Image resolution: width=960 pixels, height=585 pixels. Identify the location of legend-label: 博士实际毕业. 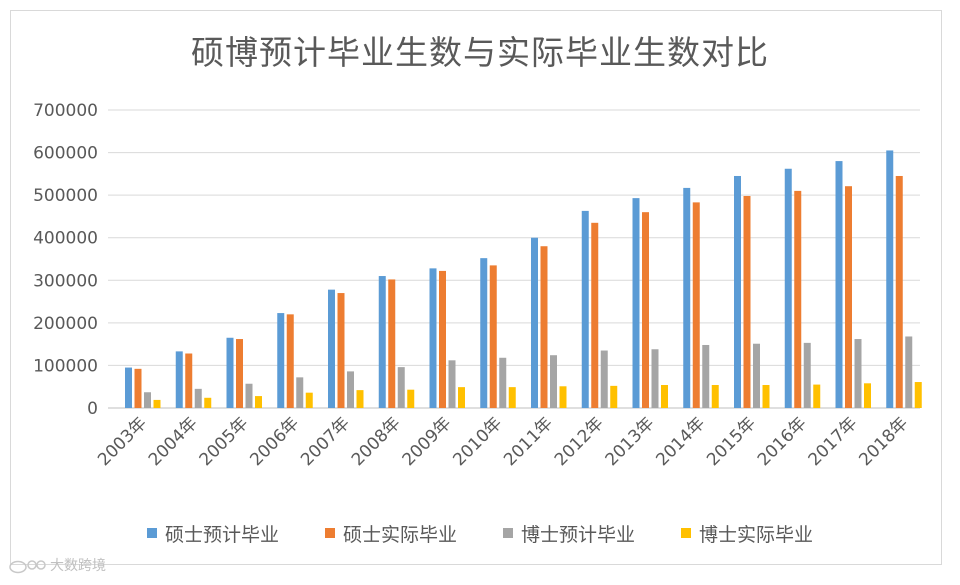
(756, 534).